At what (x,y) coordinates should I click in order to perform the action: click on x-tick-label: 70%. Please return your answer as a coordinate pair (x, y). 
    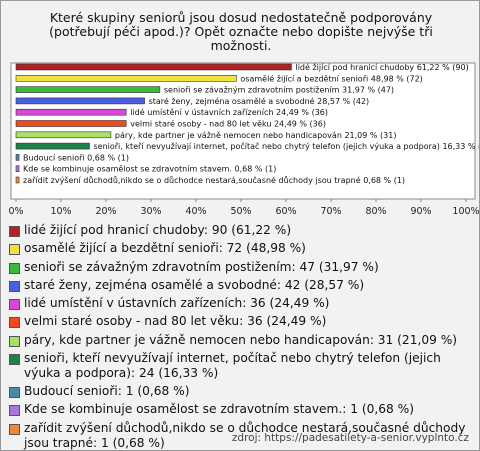
    Looking at the image, I should click on (330, 211).